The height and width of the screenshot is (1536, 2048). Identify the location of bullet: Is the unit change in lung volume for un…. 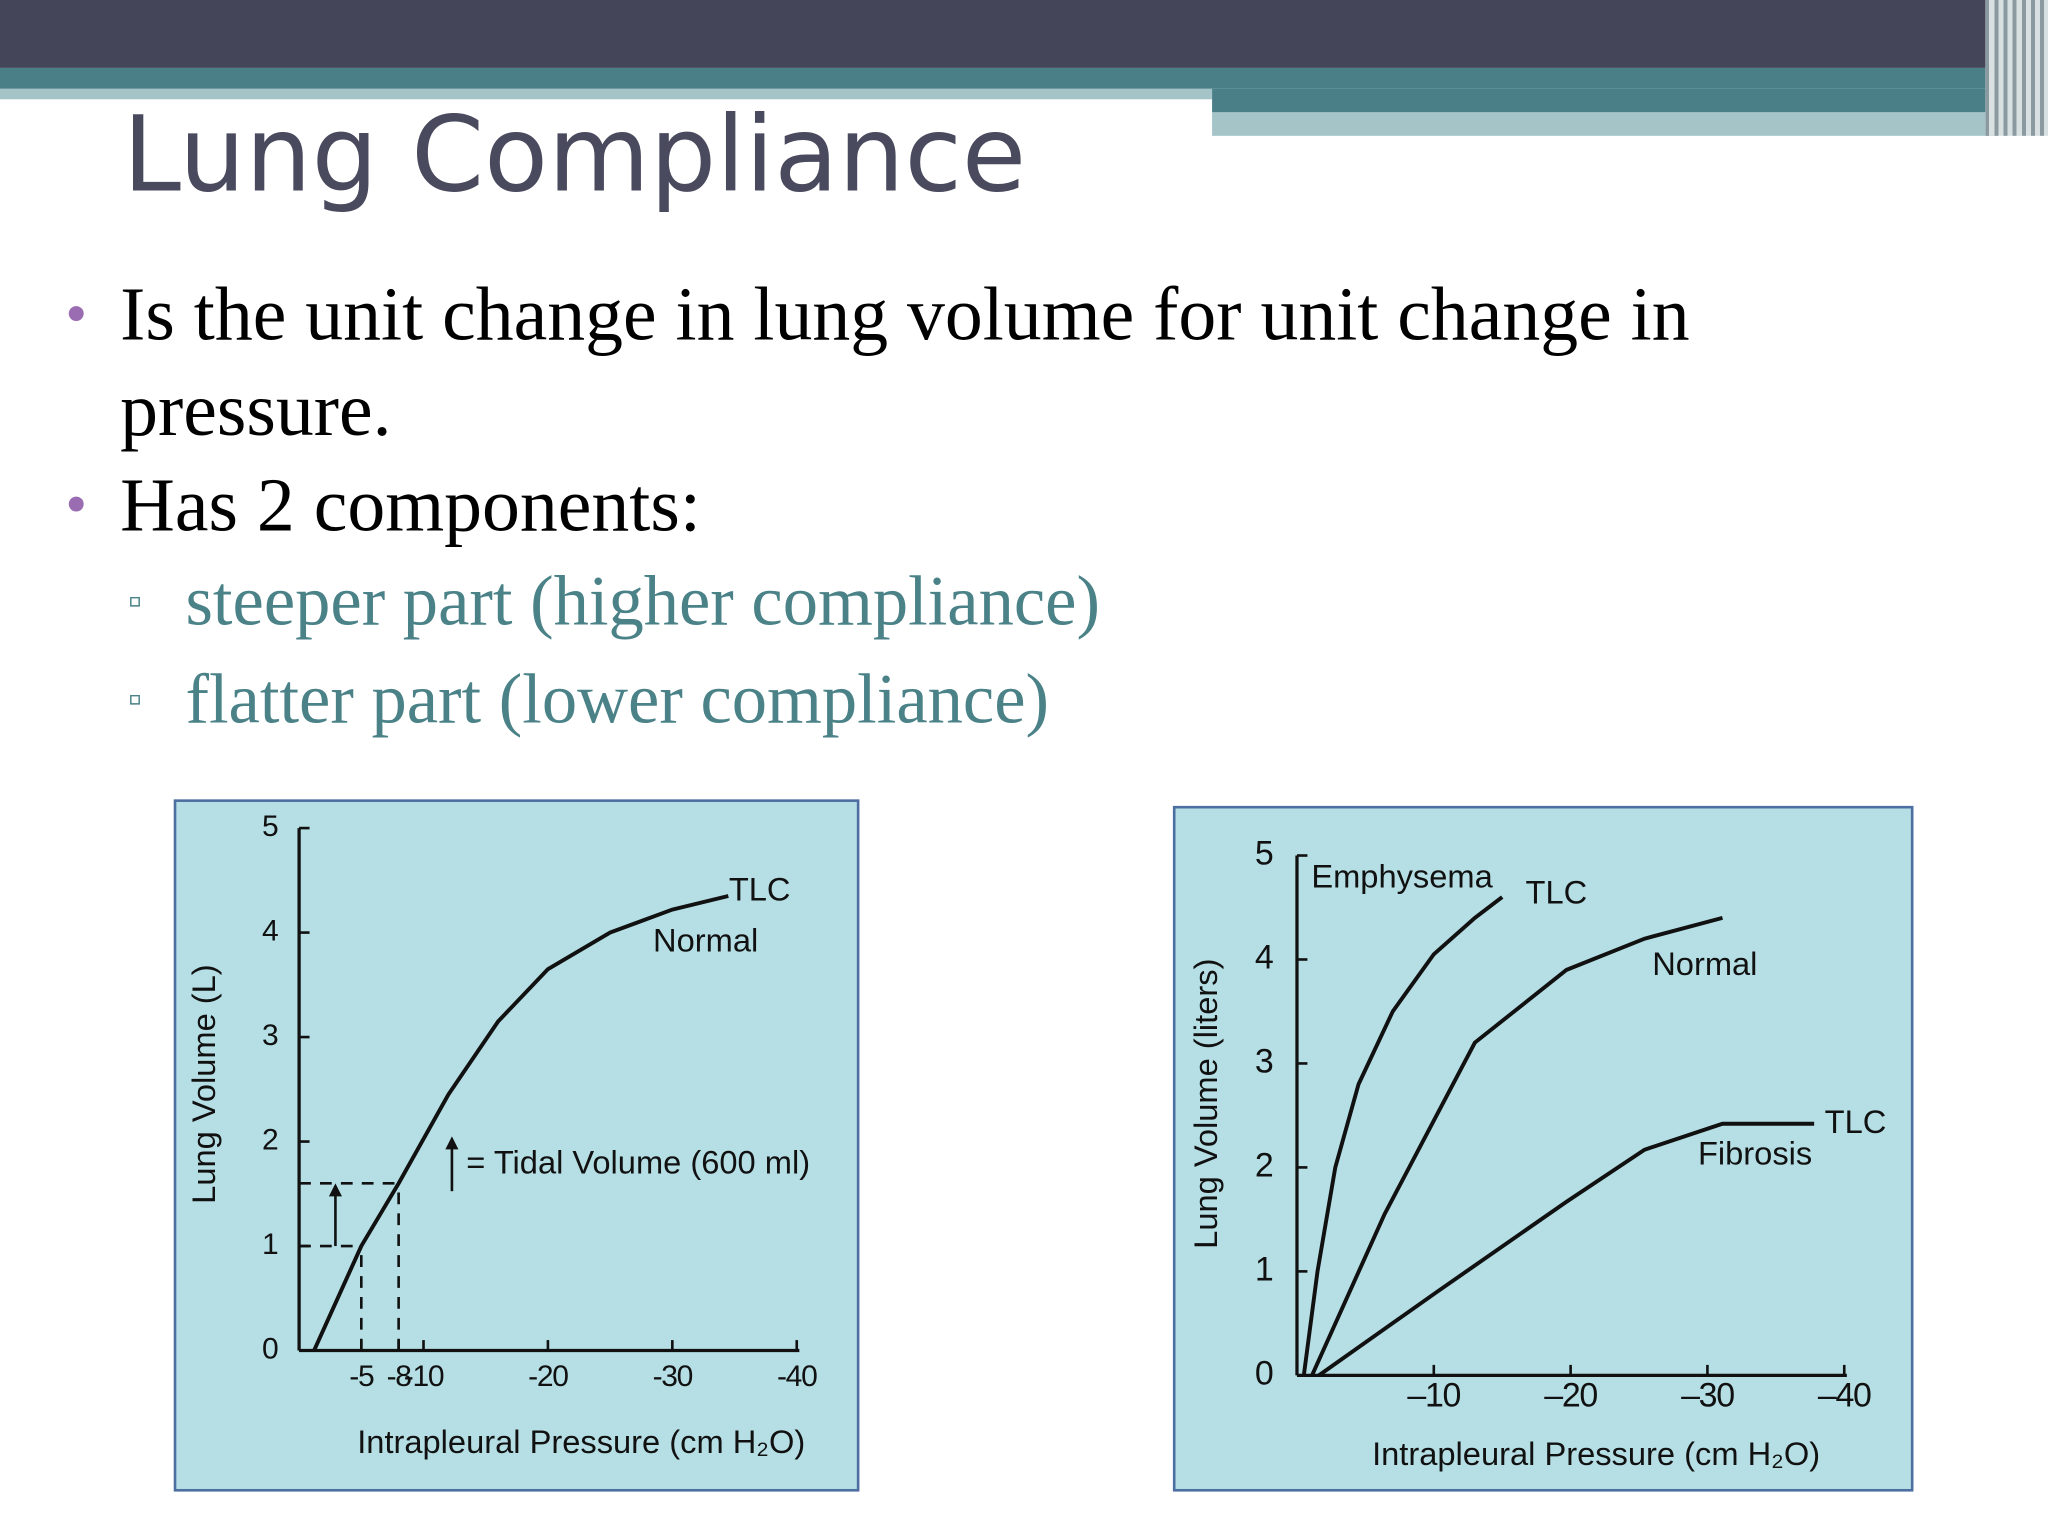
(1047, 361).